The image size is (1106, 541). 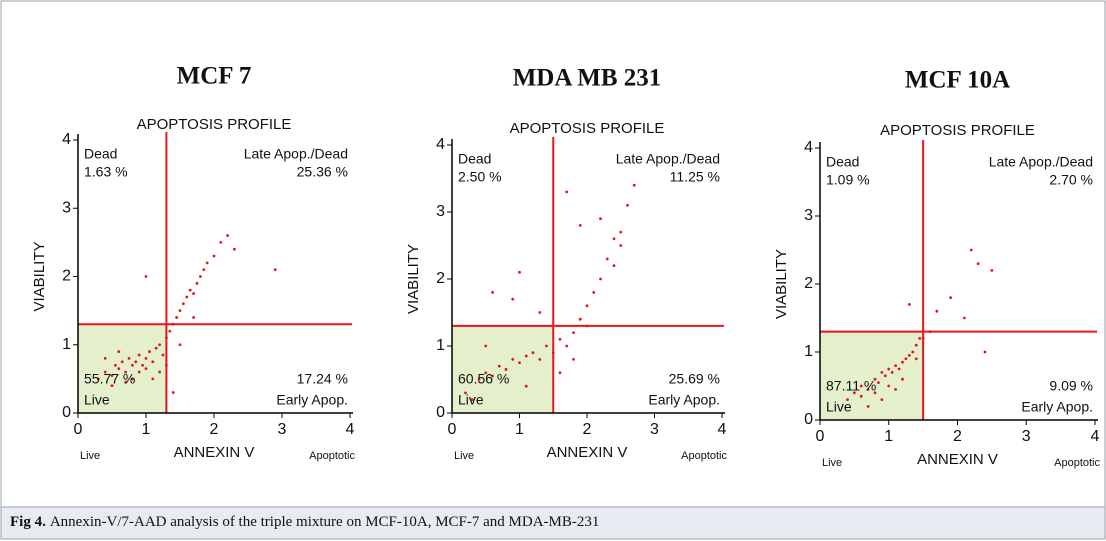 I want to click on quadrant-percent: 60.56 %, so click(x=483, y=379).